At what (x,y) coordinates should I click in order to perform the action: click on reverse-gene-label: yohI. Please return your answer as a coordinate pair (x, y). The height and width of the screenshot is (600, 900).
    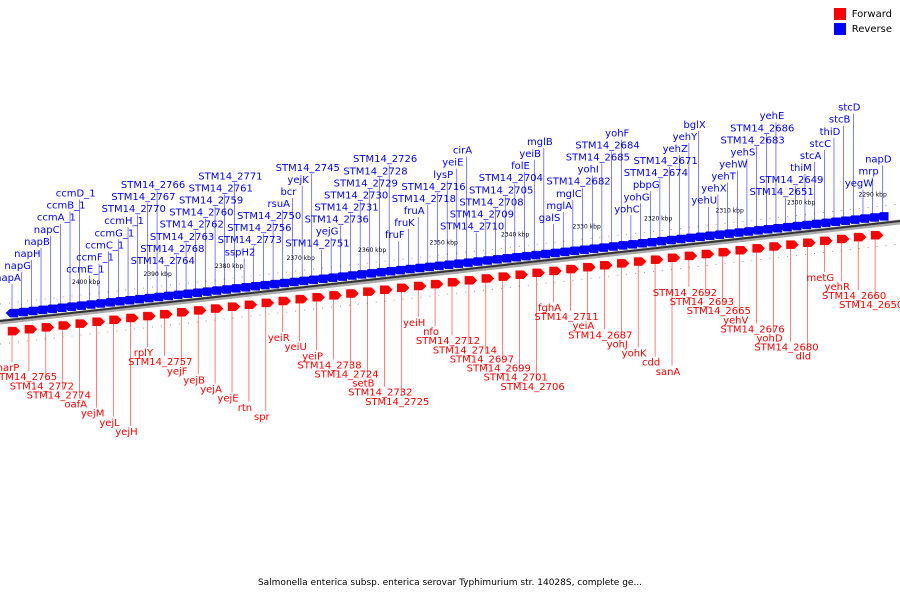
    Looking at the image, I should click on (588, 170).